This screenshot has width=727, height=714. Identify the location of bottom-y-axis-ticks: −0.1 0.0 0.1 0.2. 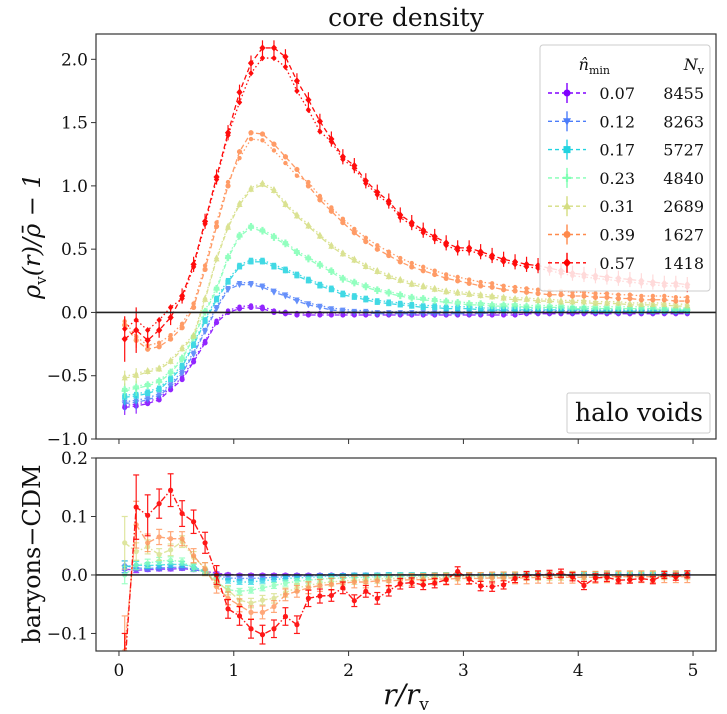
(71, 546).